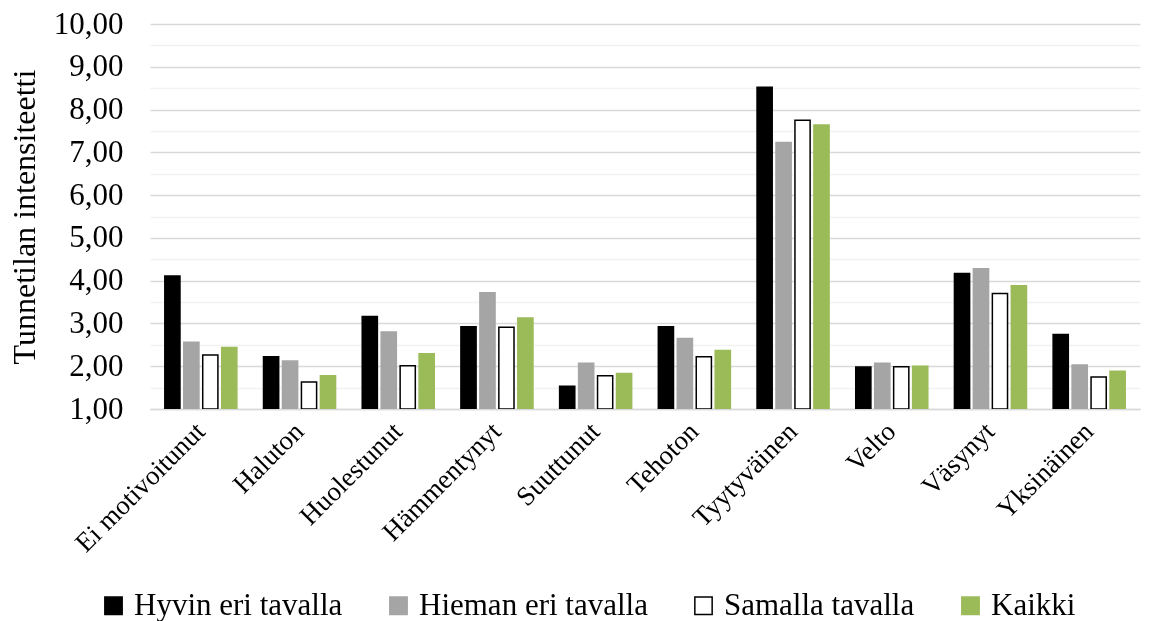 The image size is (1149, 621). Describe the element at coordinates (871, 447) in the screenshot. I see `x-tick-label: Velto` at that location.